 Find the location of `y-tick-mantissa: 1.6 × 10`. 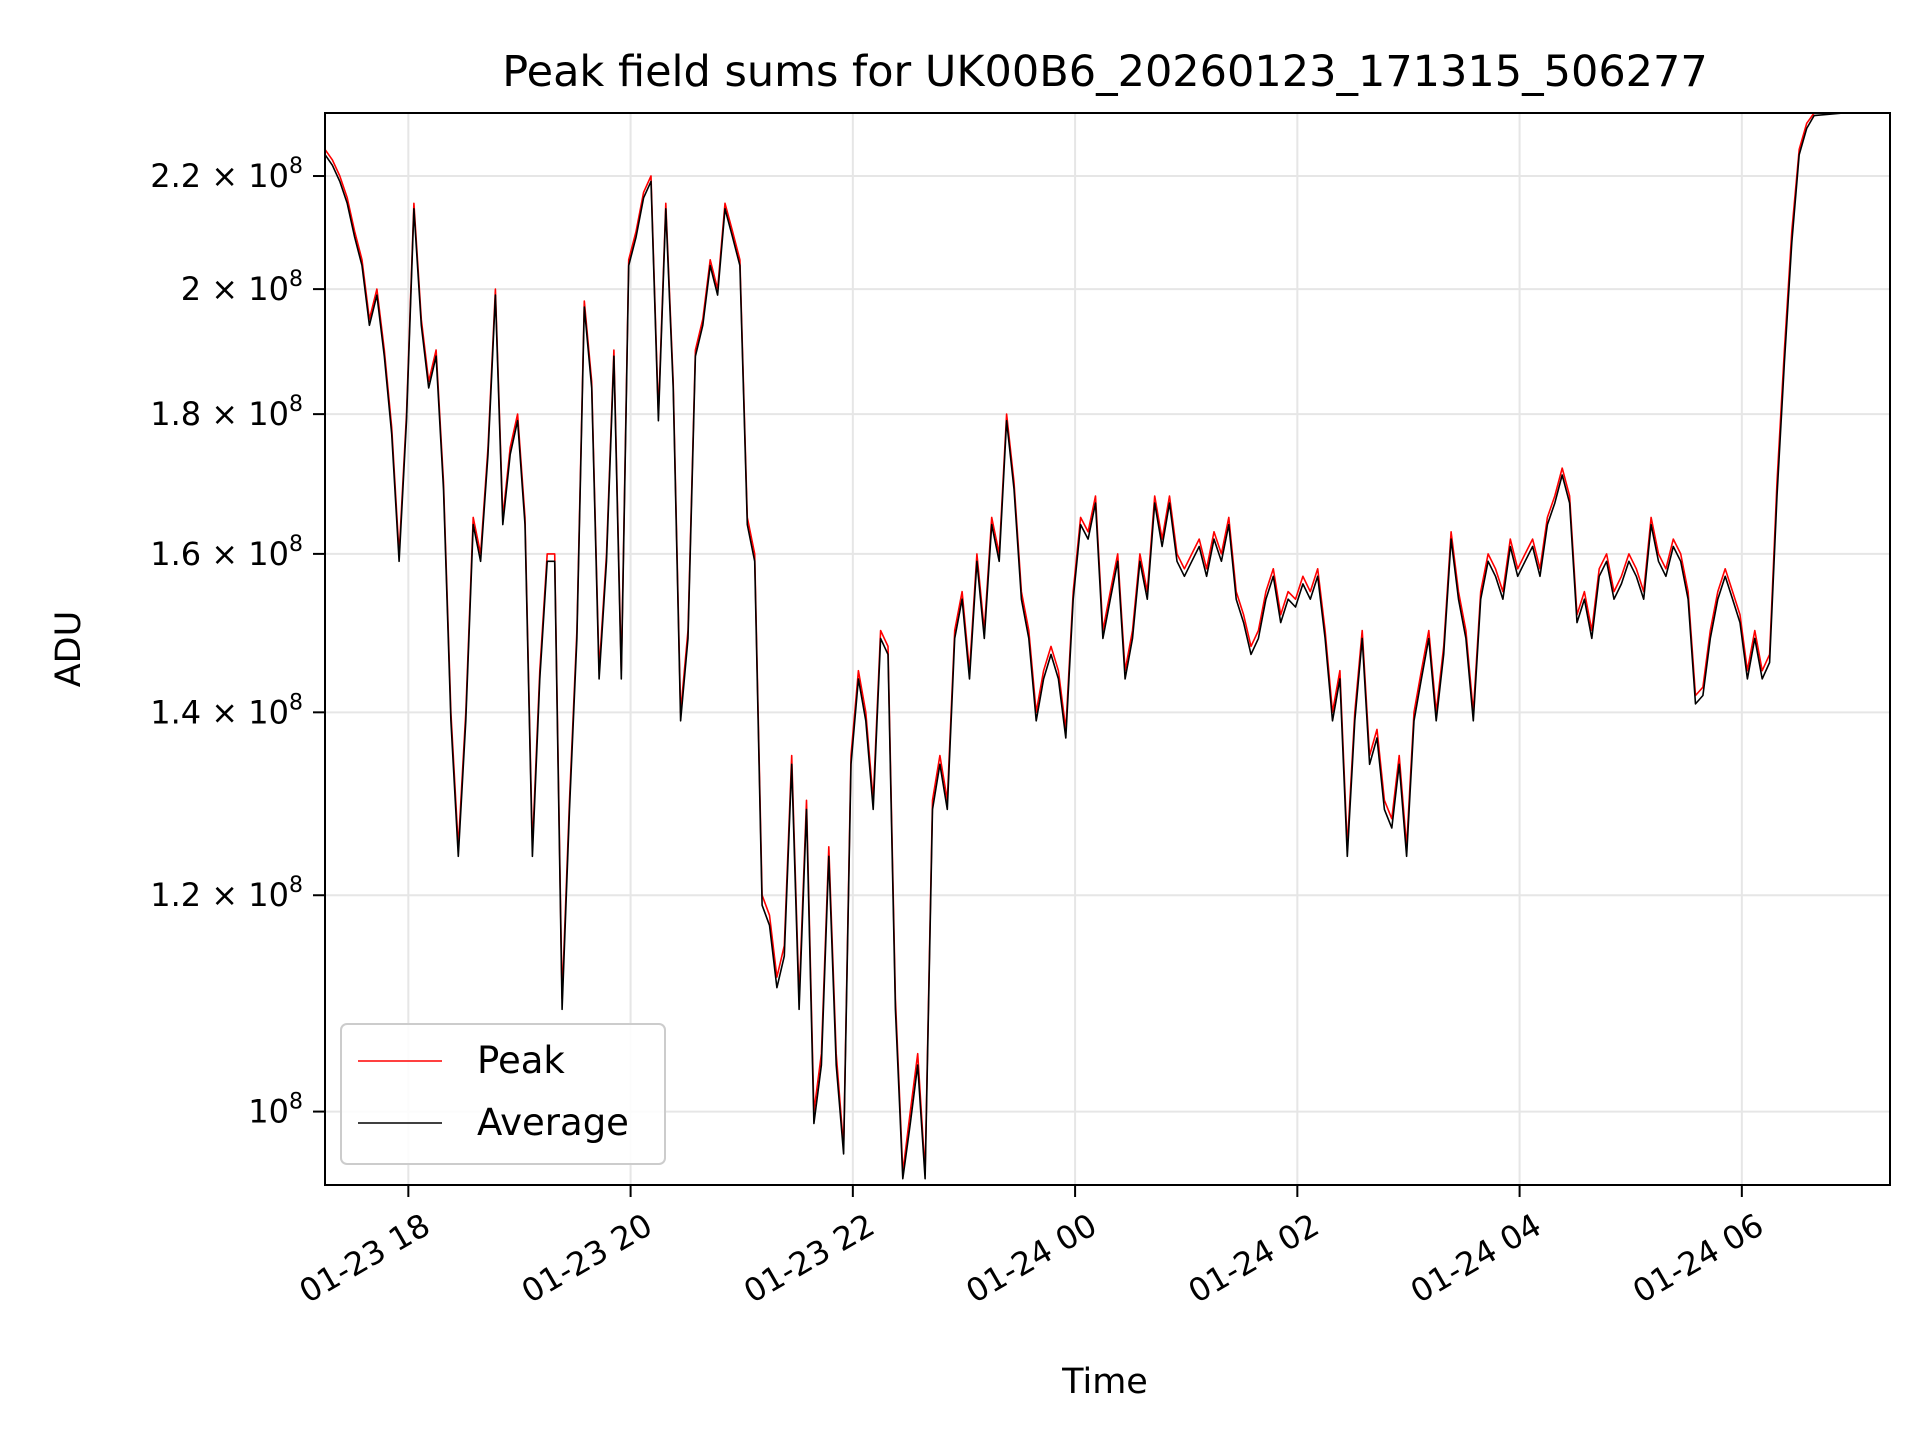

y-tick-mantissa: 1.6 × 10 is located at coordinates (219, 554).